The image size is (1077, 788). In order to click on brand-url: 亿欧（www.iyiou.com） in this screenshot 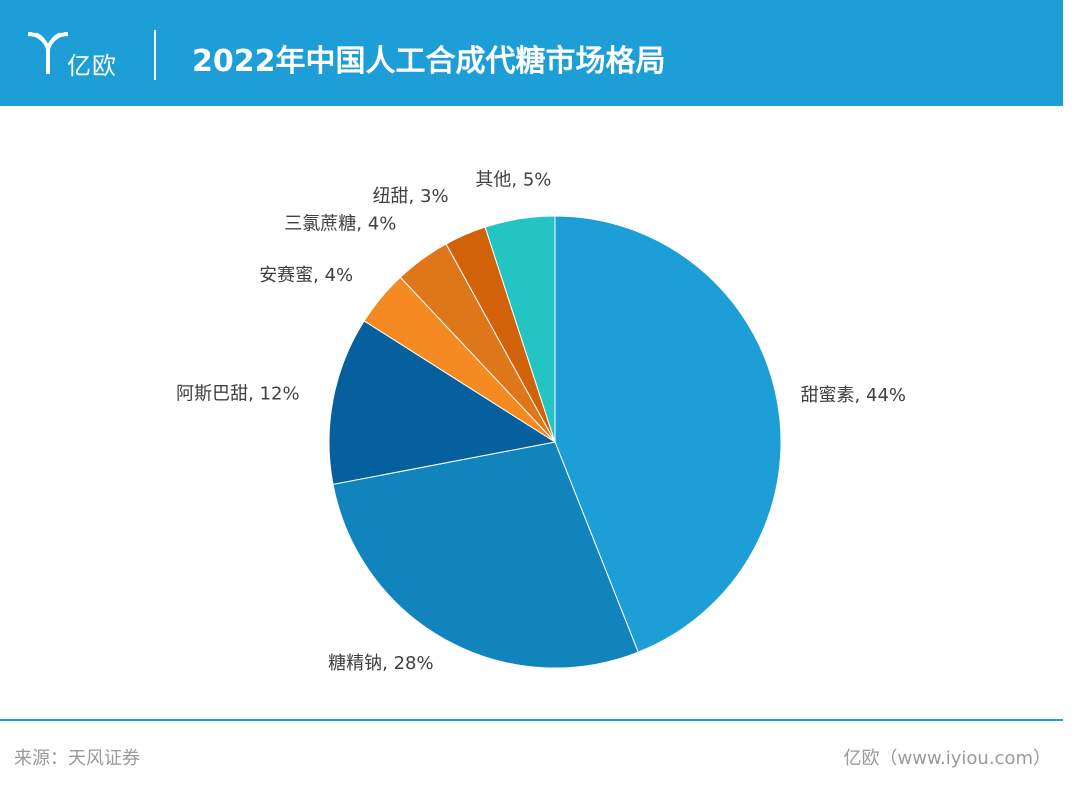, I will do `click(947, 758)`.